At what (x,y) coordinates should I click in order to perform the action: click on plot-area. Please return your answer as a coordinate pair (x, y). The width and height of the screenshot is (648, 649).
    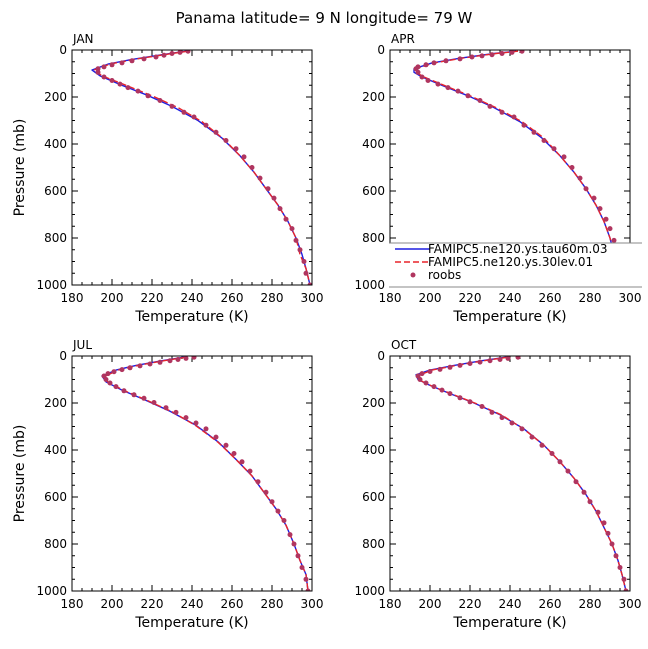
    Looking at the image, I should click on (201, 167).